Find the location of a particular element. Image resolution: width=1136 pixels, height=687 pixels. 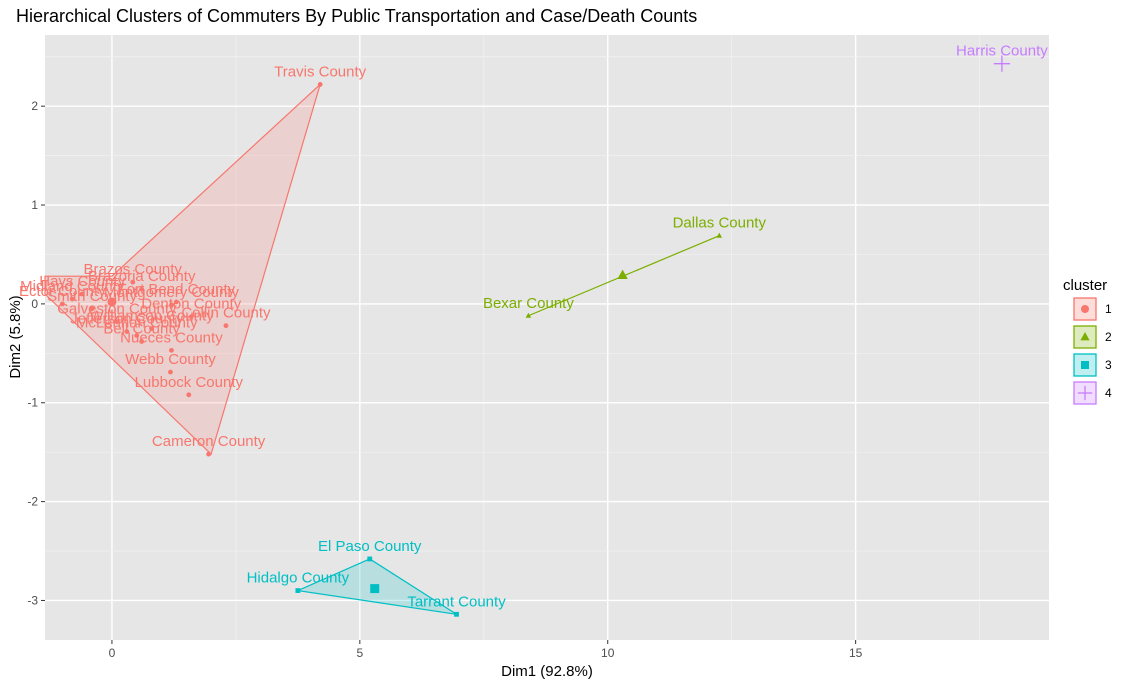

y-tick-label: 1 is located at coordinates (34, 205).